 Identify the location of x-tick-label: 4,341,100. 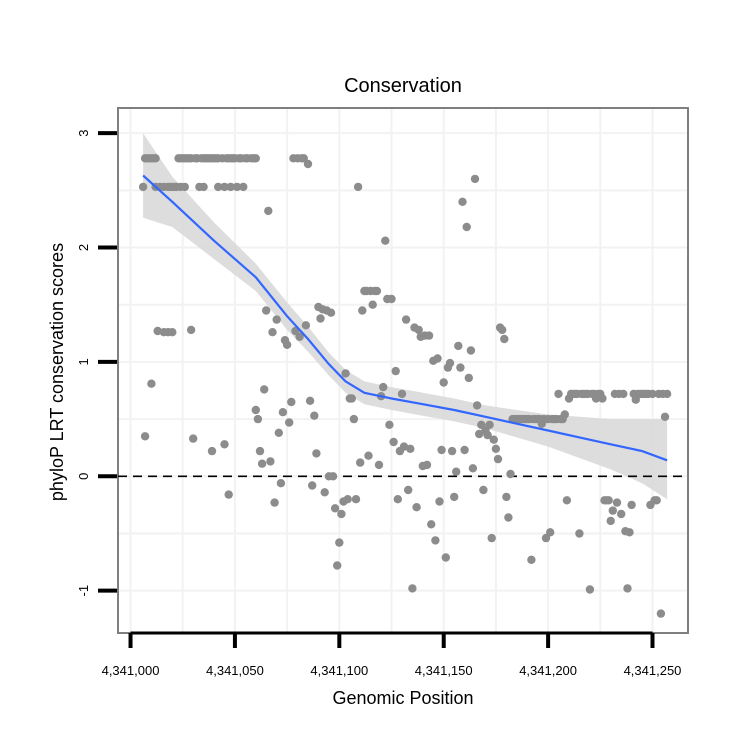
(339, 670).